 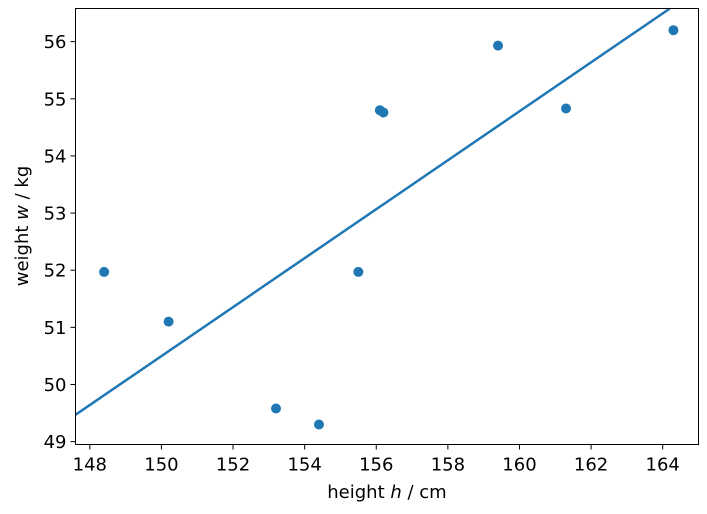 What do you see at coordinates (60, 242) in the screenshot?
I see `y-axis-ticks: 49 50 51 52 53 54 55 56` at bounding box center [60, 242].